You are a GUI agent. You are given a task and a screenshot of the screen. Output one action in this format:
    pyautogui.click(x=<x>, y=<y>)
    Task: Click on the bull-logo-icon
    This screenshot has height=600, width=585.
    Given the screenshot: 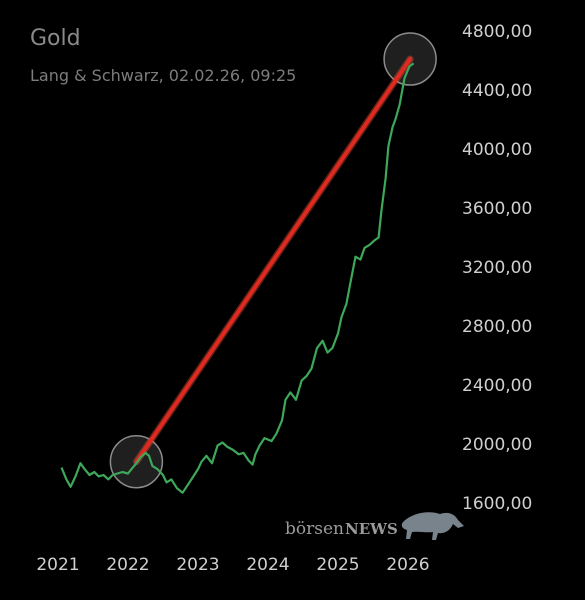 What is the action you would take?
    pyautogui.click(x=432, y=526)
    